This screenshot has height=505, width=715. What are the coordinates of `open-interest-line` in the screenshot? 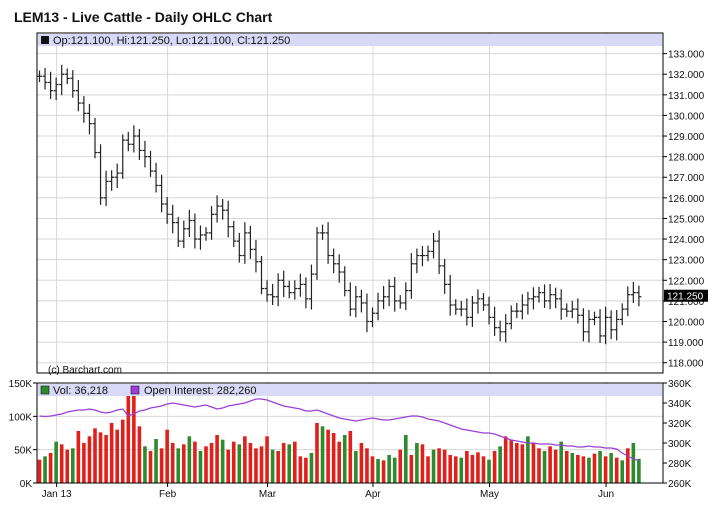 It's located at (339, 430).